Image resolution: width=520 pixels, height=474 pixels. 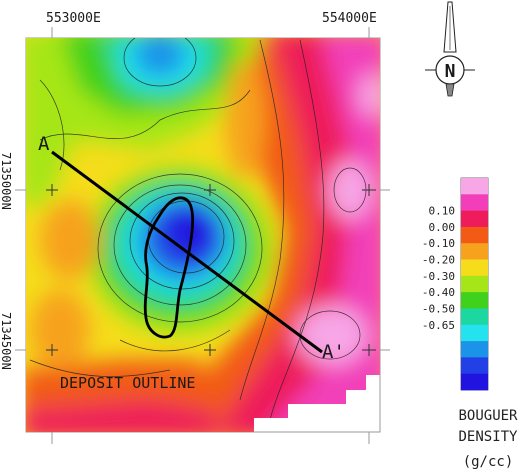 What do you see at coordinates (6, 181) in the screenshot?
I see `northing-label-7135000: 7135000N` at bounding box center [6, 181].